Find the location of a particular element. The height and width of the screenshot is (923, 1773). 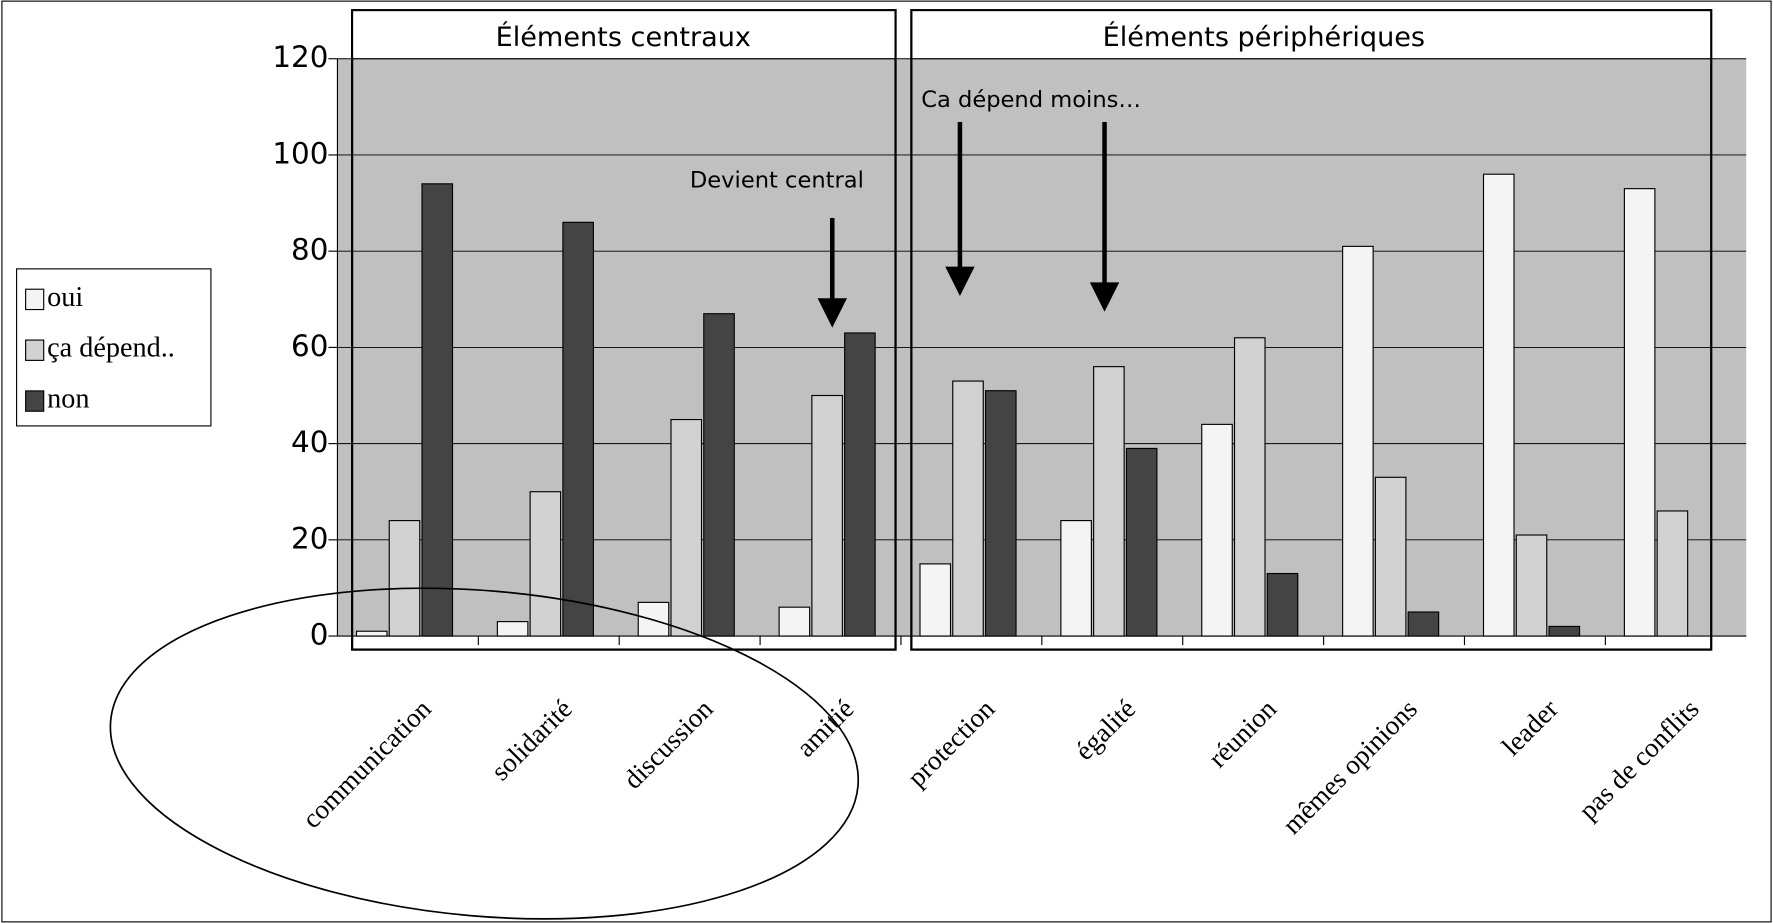

annotation: Devient central is located at coordinates (777, 180).